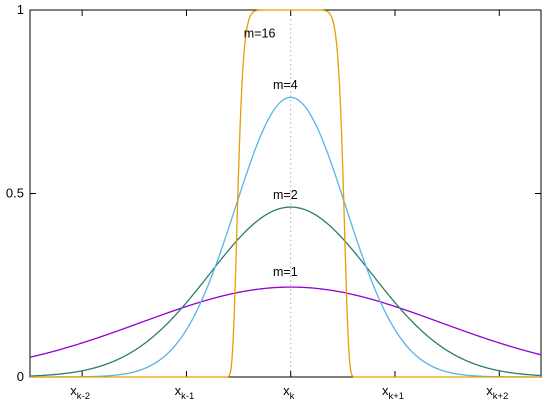 The width and height of the screenshot is (550, 406). What do you see at coordinates (83, 396) in the screenshot?
I see `x-tick-label-subscript: k-2` at bounding box center [83, 396].